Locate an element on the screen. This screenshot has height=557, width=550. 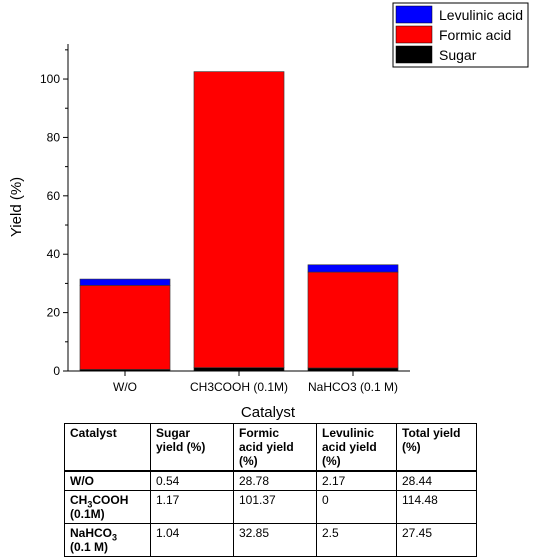
legend-label: Levulinic acid is located at coordinates (481, 15).